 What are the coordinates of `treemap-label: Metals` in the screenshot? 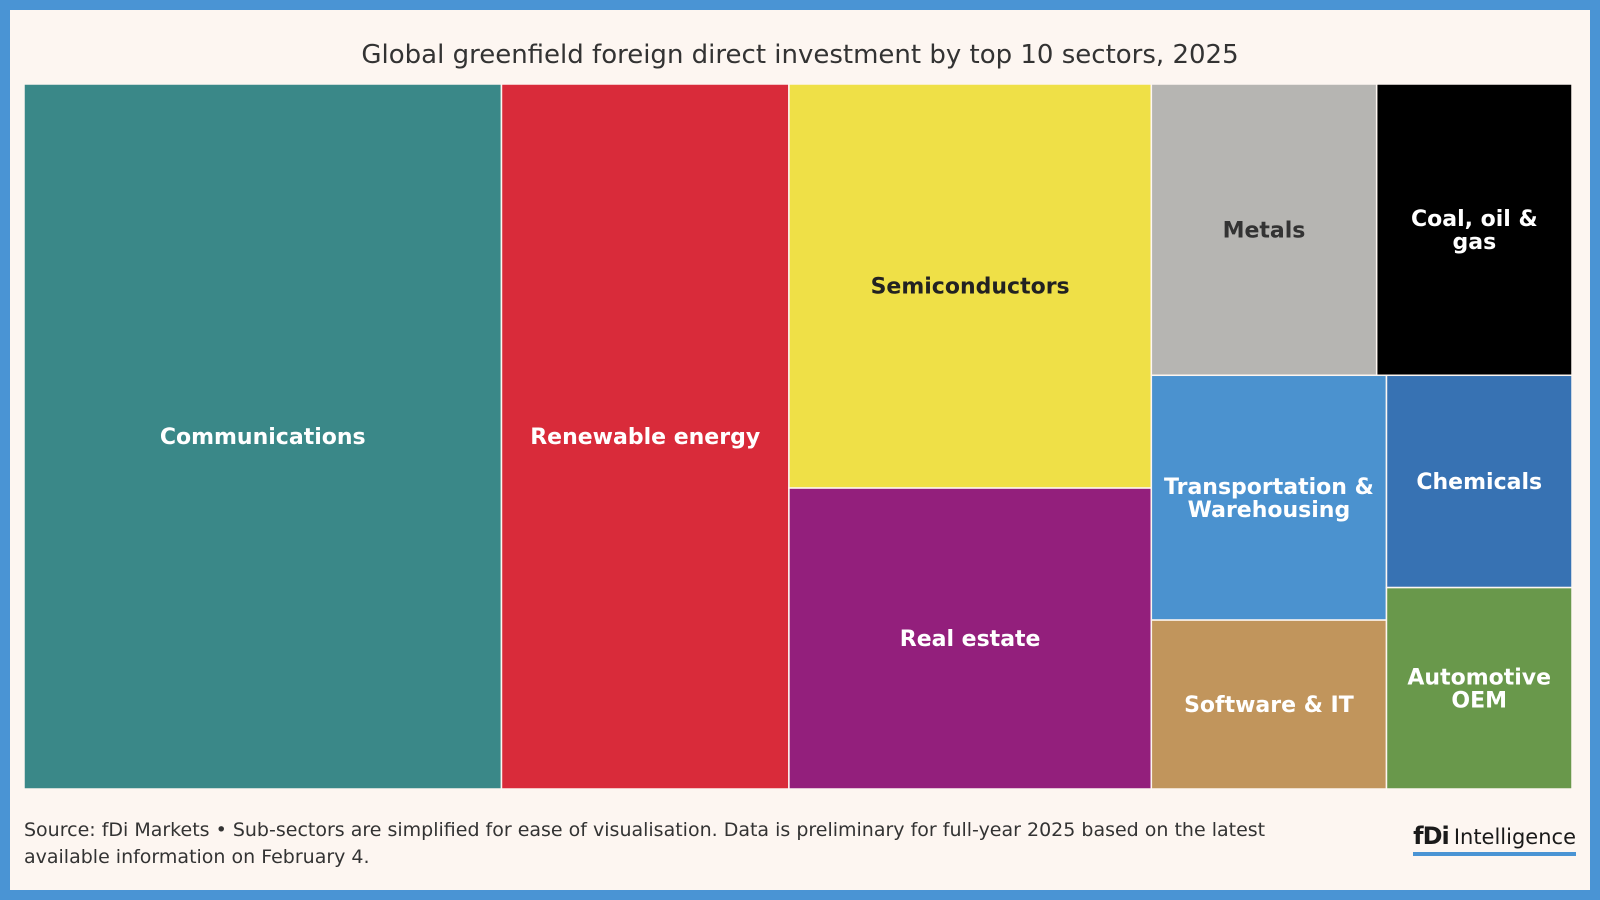 It's located at (1264, 230).